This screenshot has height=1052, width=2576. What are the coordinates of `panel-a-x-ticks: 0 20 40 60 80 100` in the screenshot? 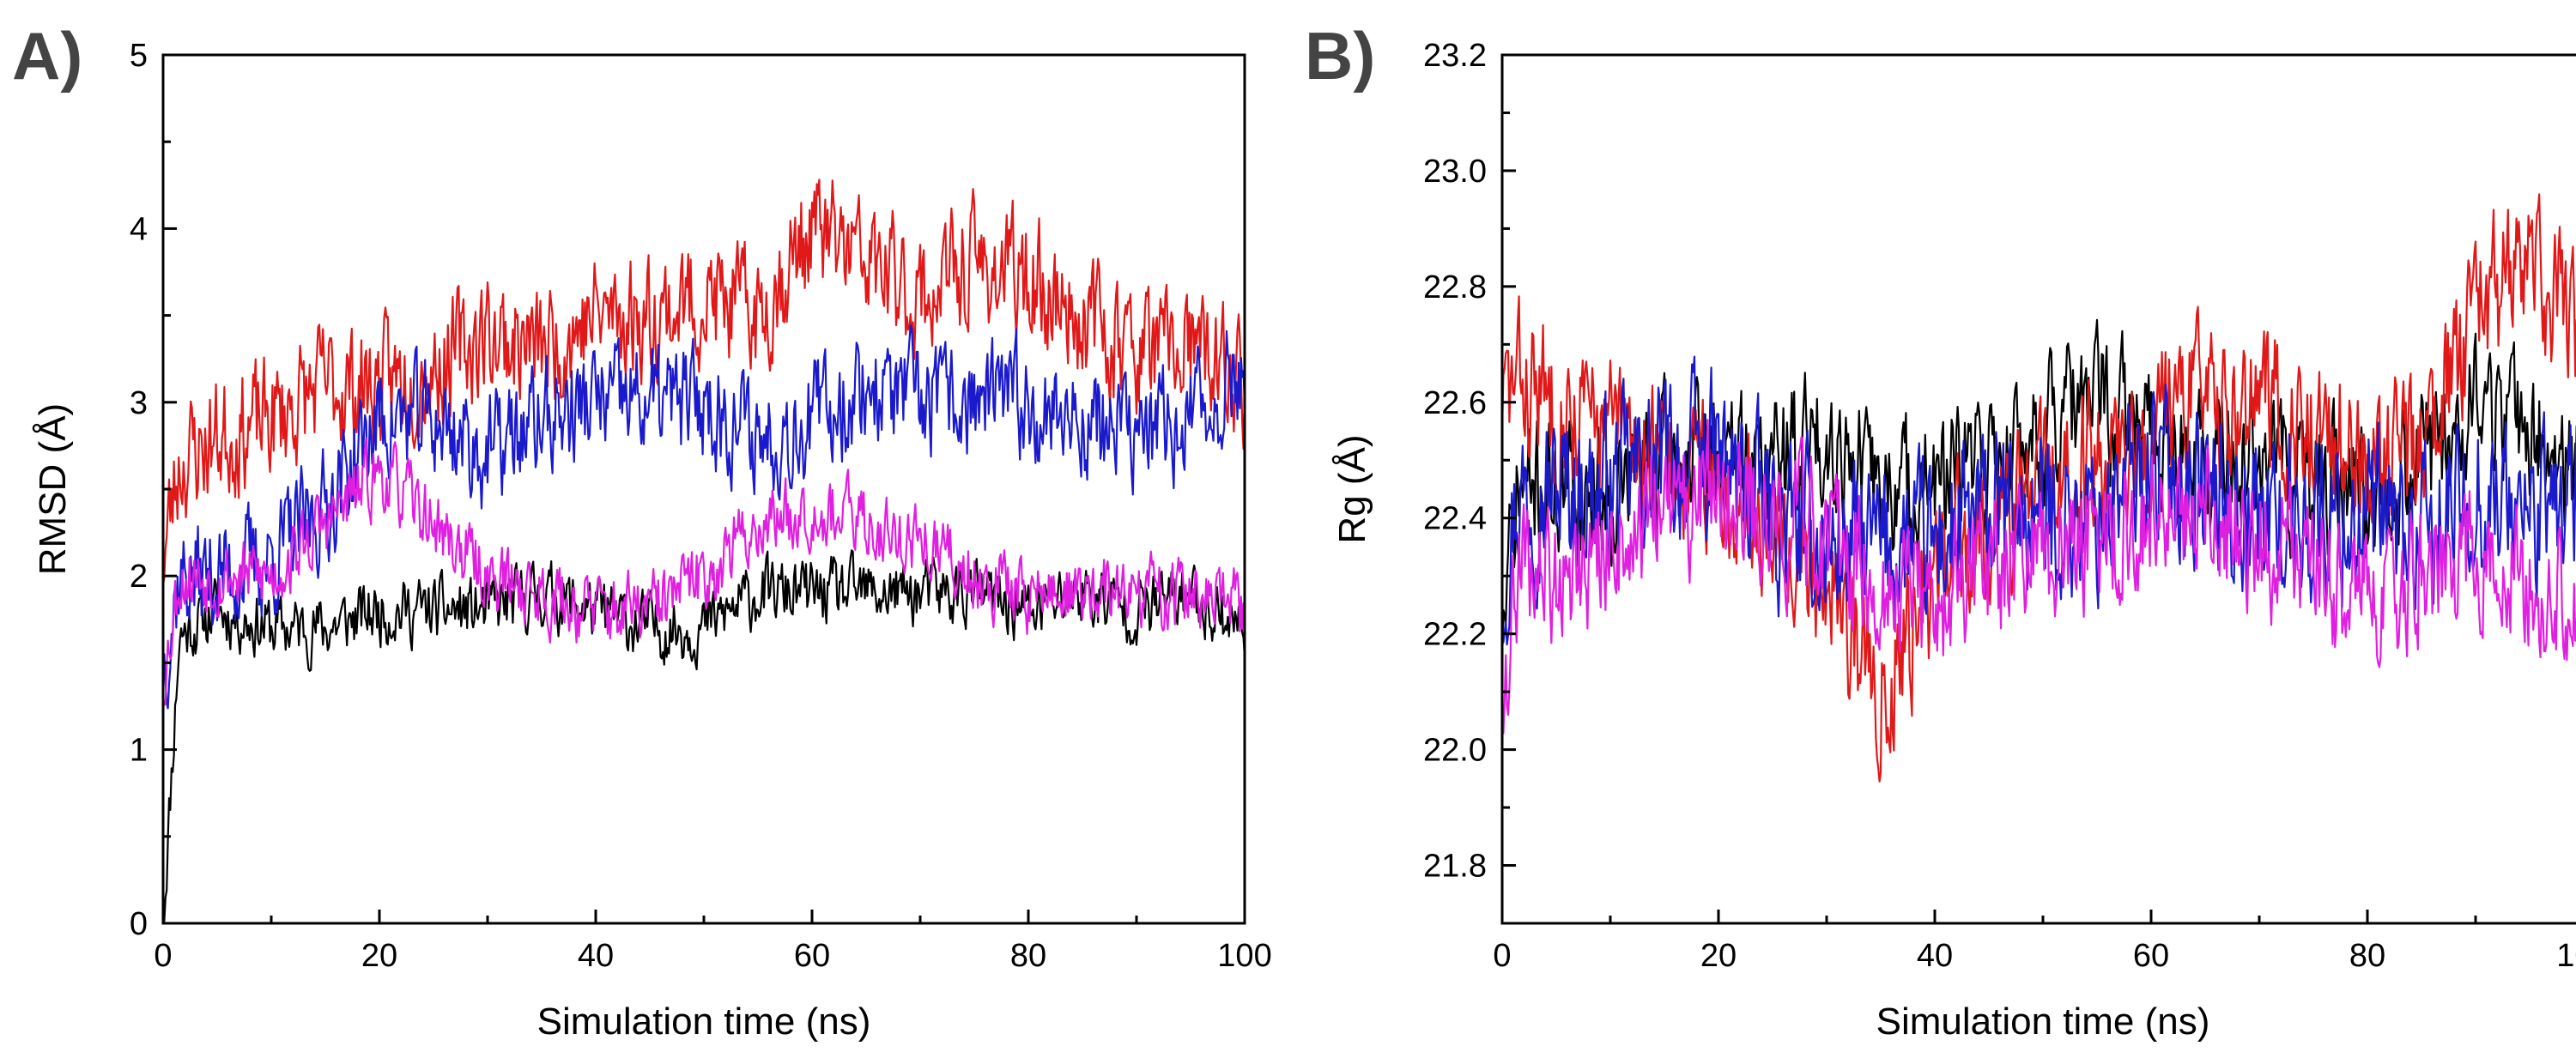 It's located at (713, 942).